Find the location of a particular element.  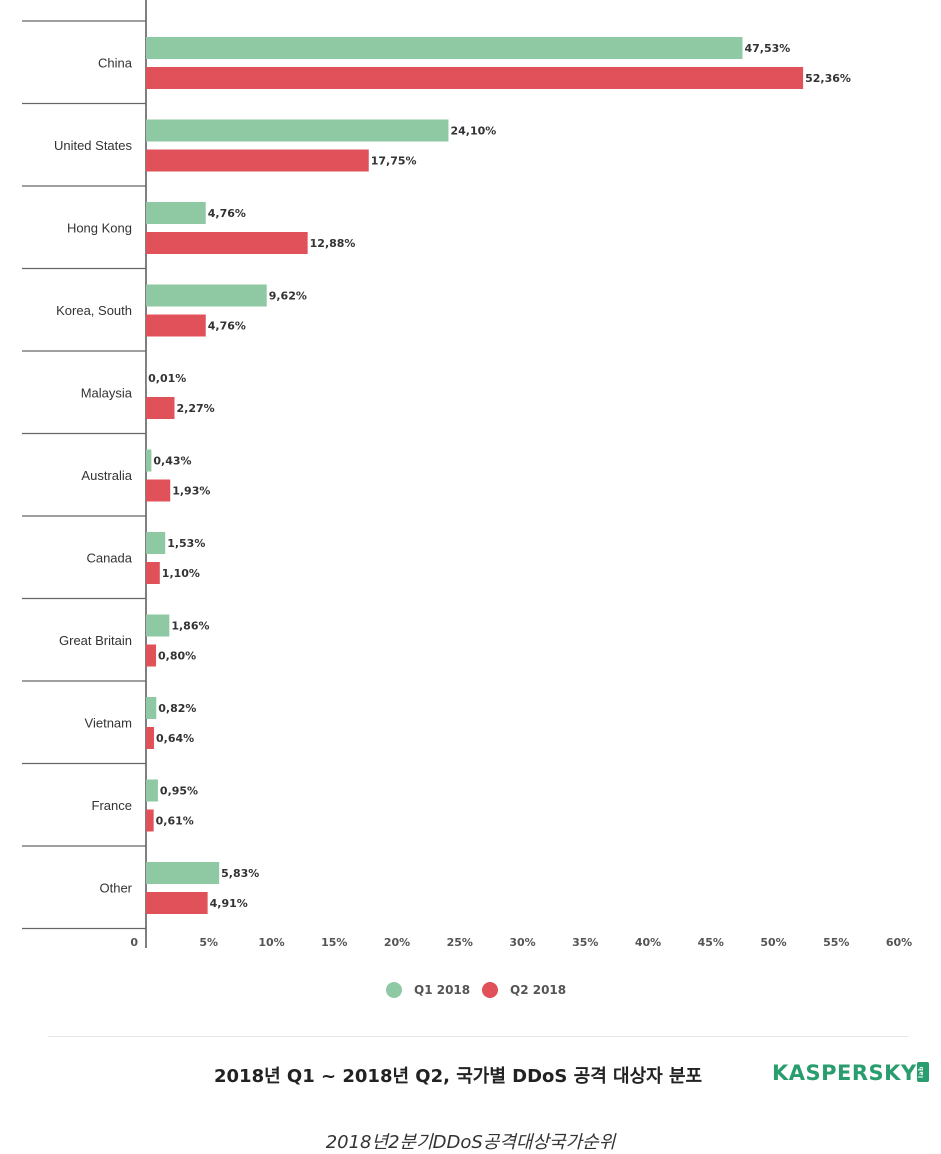

data-label: 0,61% is located at coordinates (175, 821).